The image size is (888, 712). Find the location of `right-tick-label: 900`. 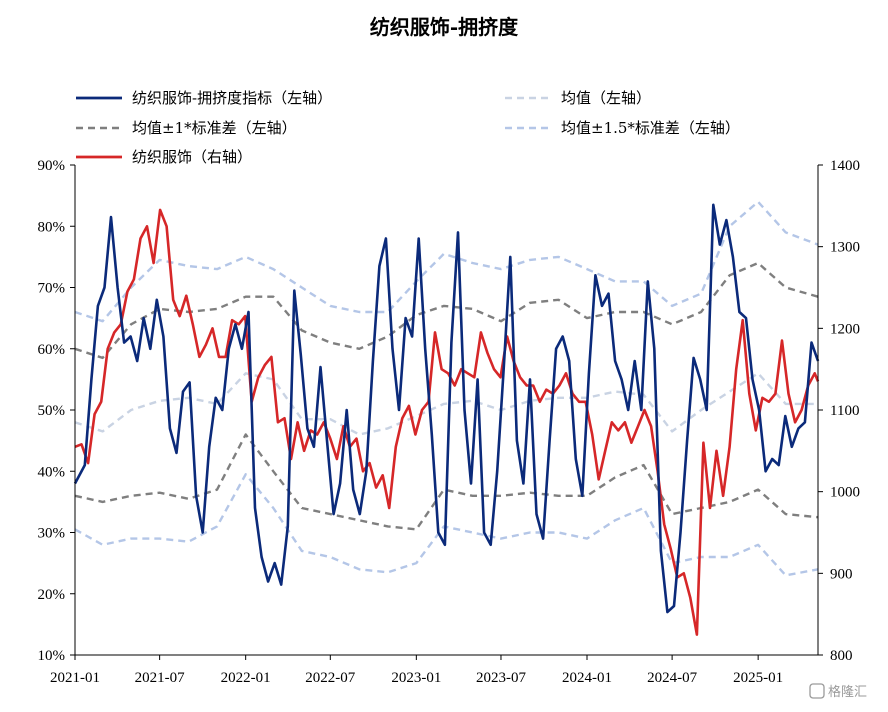

right-tick-label: 900 is located at coordinates (841, 574).